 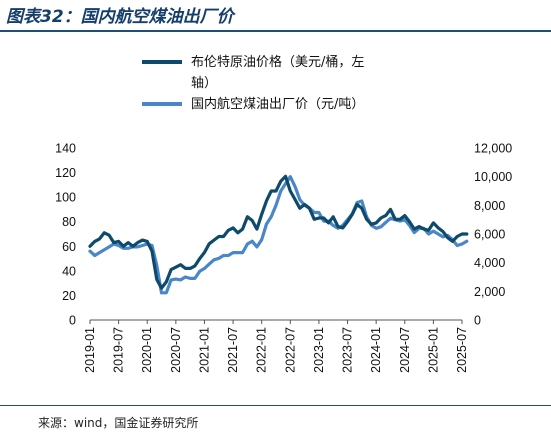 What do you see at coordinates (65, 149) in the screenshot?
I see `y-left-tick-label: 140` at bounding box center [65, 149].